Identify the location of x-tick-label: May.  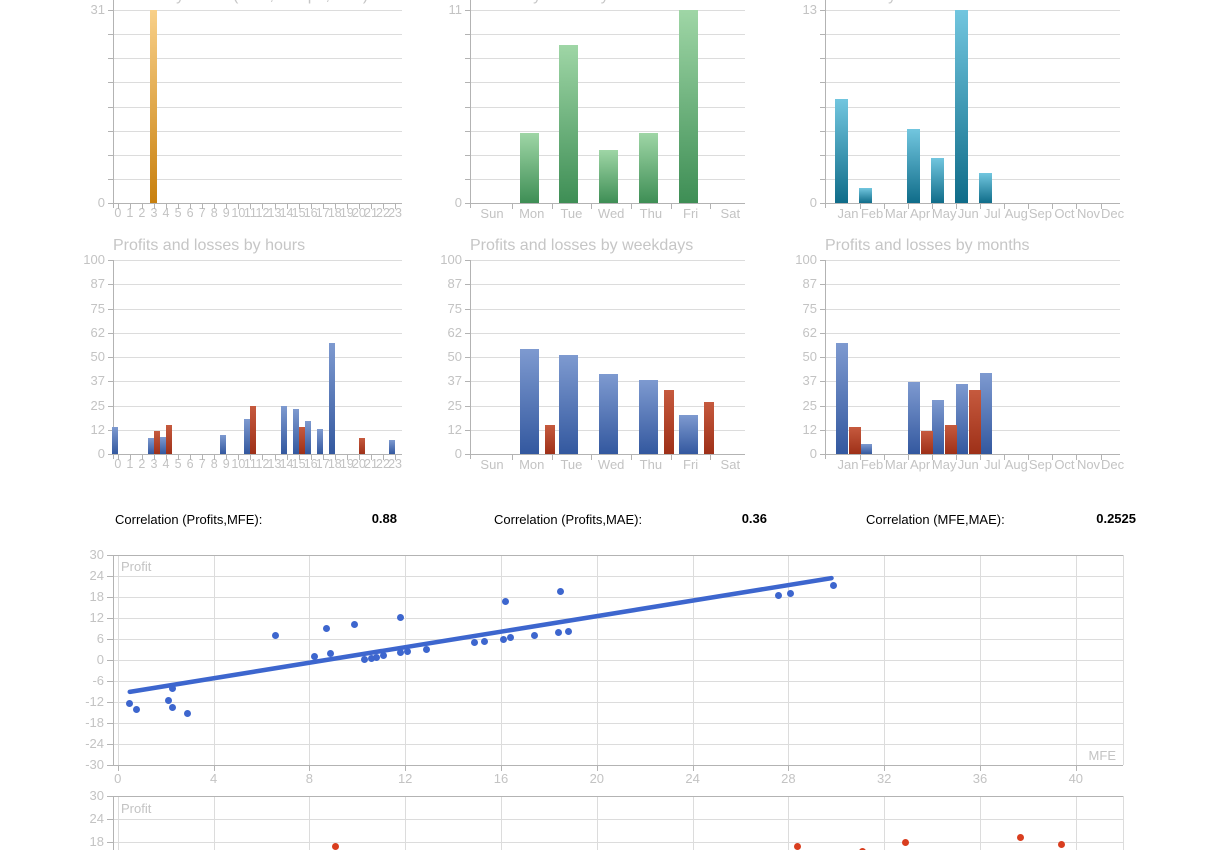
(944, 213).